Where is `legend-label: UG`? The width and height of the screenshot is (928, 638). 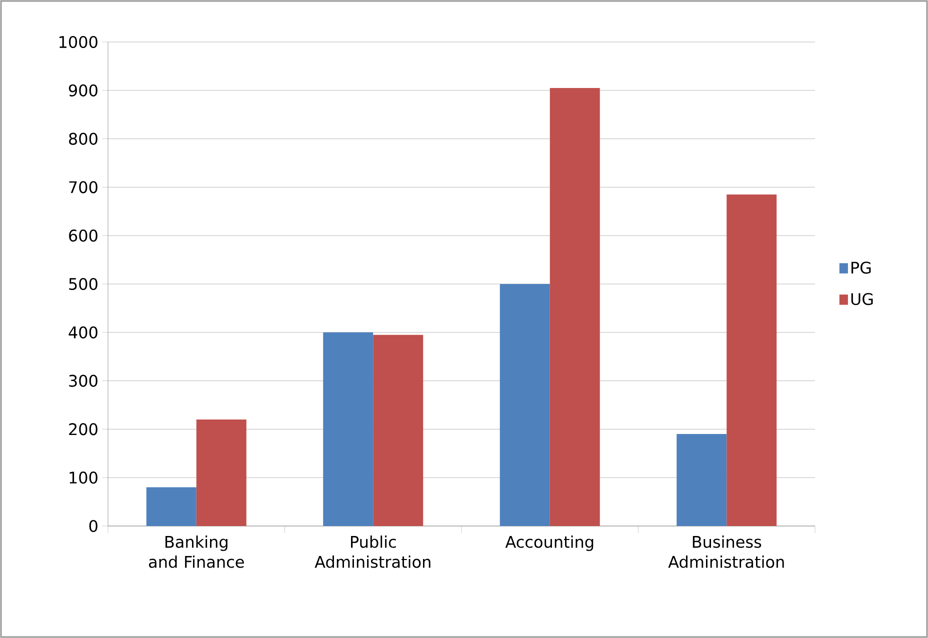
legend-label: UG is located at coordinates (862, 299).